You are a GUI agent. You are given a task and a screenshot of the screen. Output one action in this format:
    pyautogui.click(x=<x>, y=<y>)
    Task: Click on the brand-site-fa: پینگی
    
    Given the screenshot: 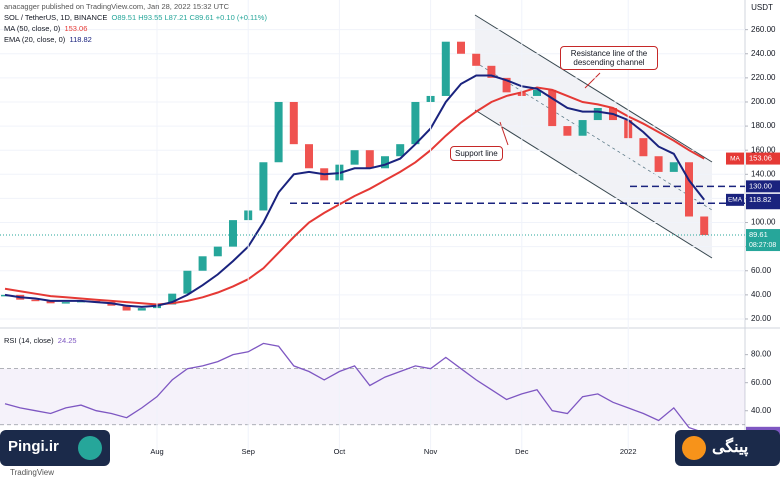 What is the action you would take?
    pyautogui.click(x=730, y=447)
    